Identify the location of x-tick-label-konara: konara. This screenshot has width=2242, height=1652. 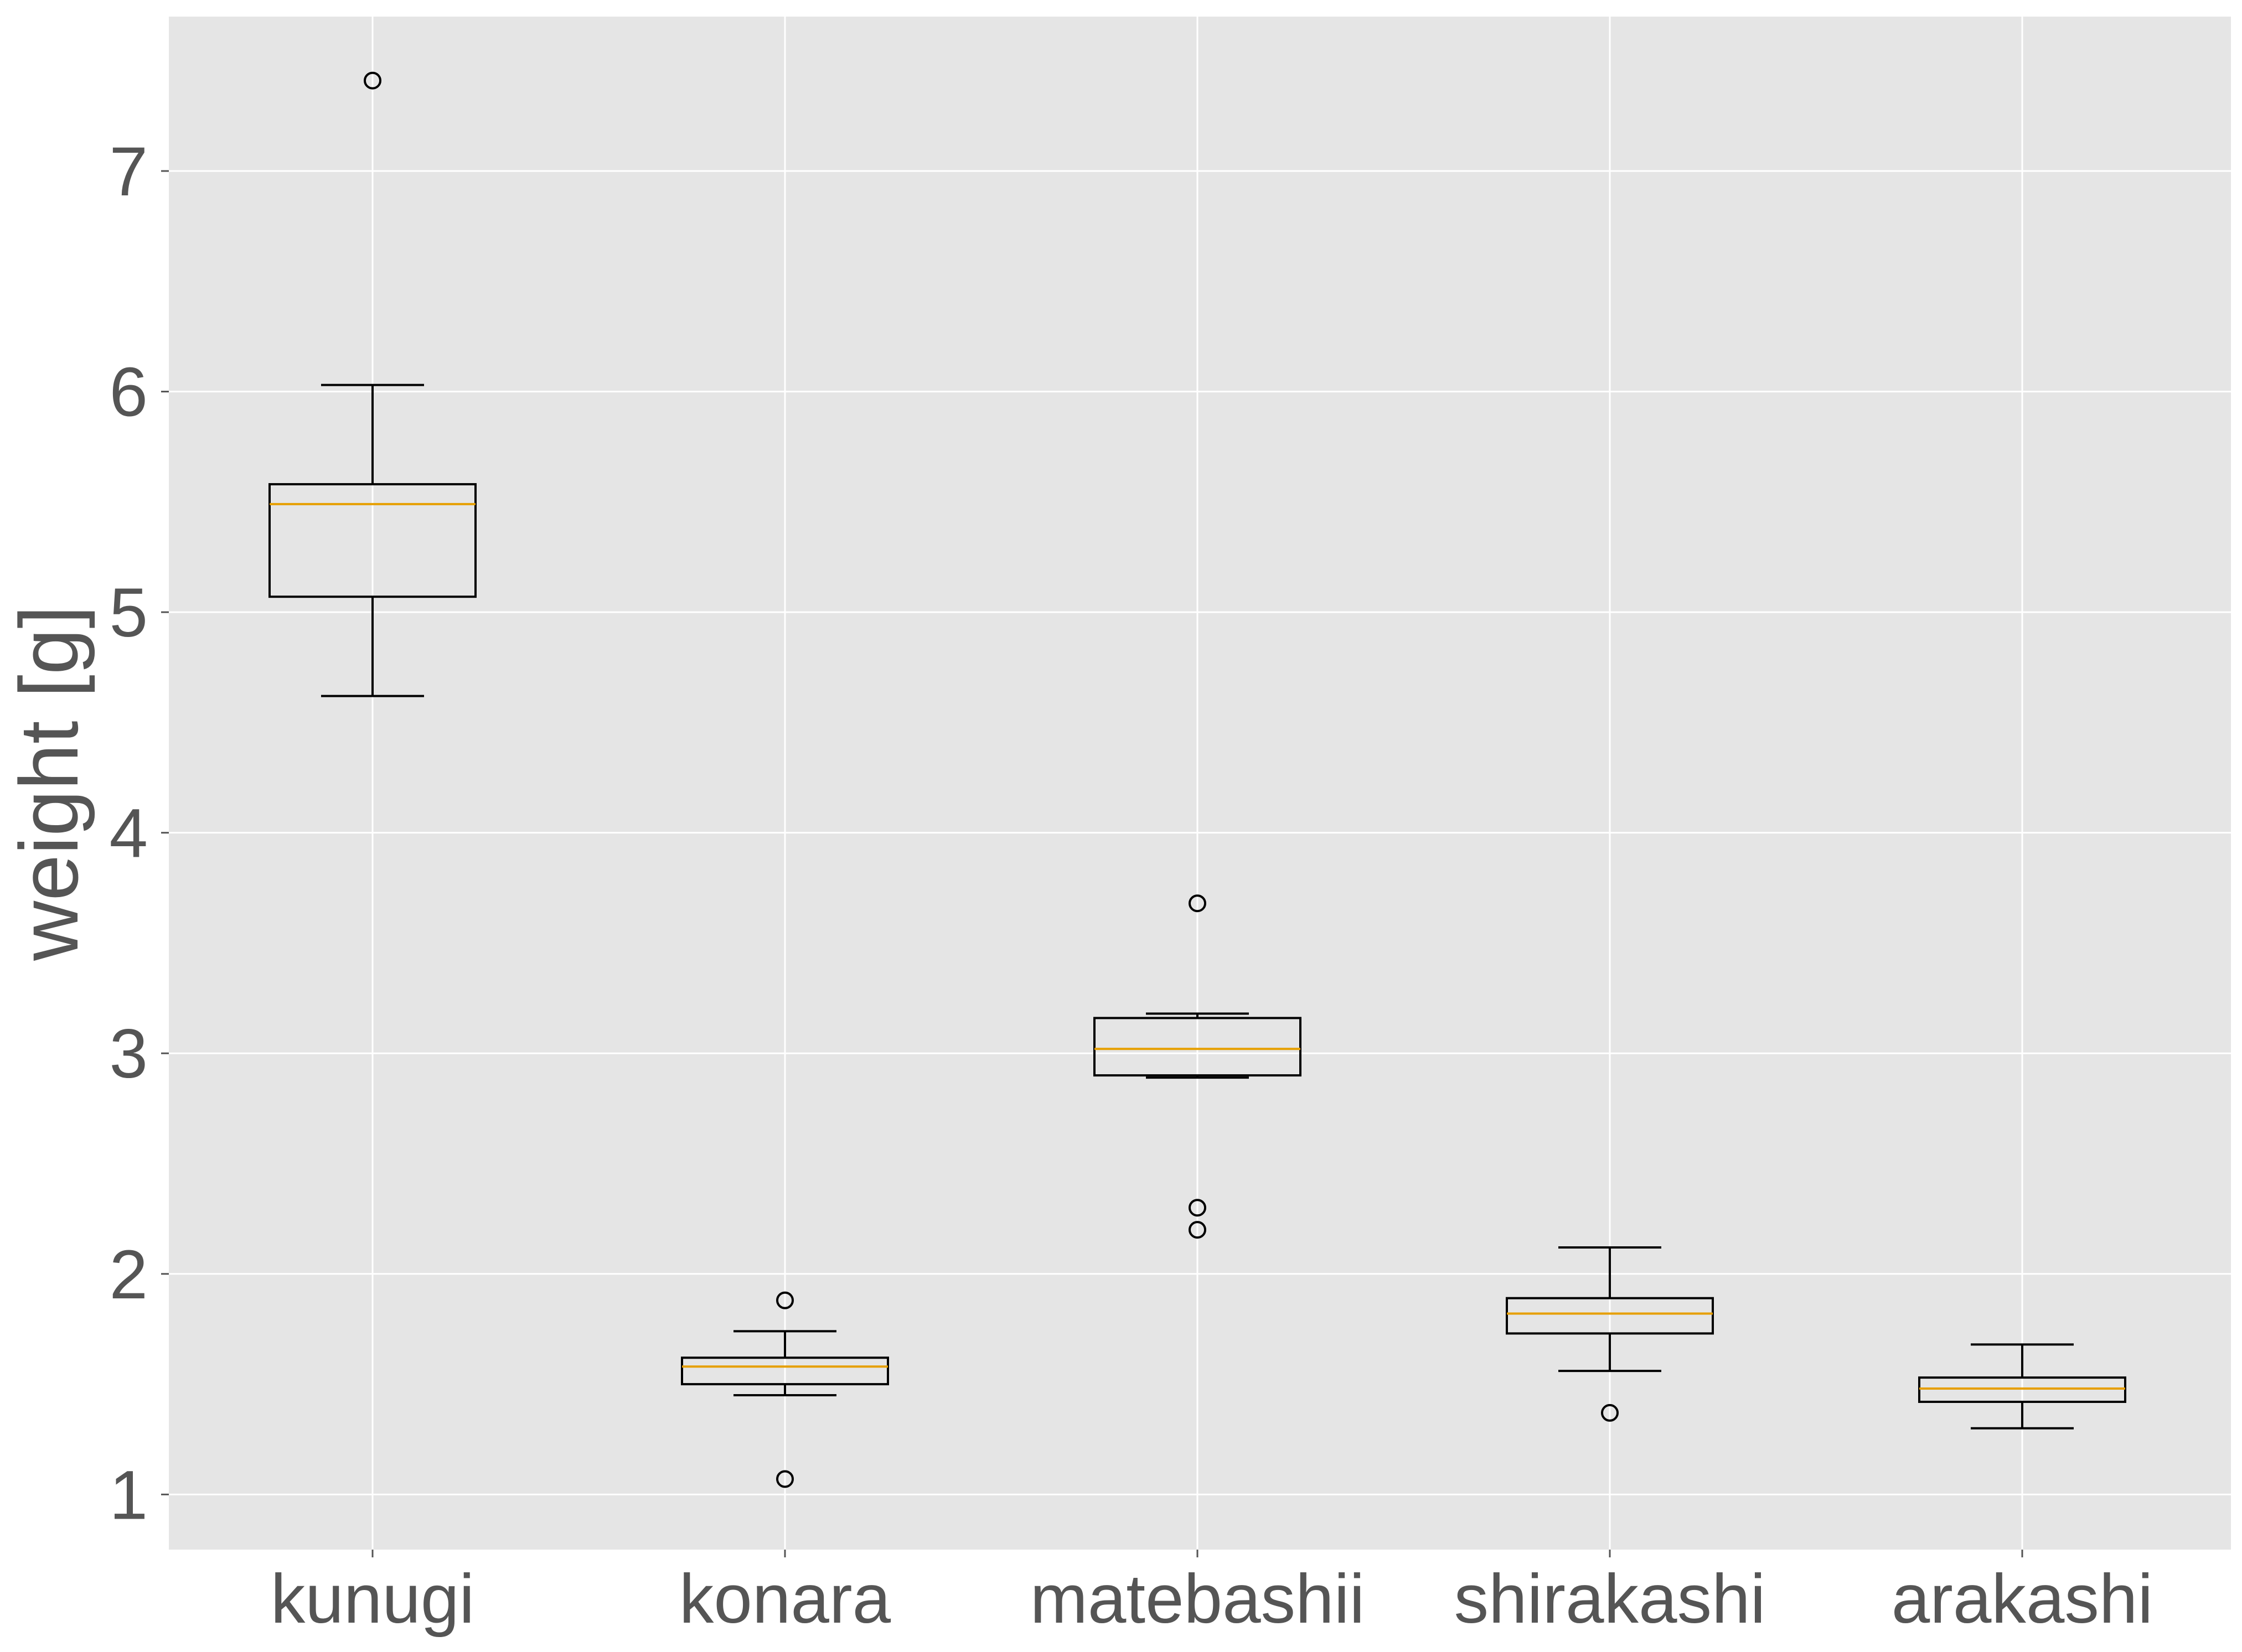
(785, 1599).